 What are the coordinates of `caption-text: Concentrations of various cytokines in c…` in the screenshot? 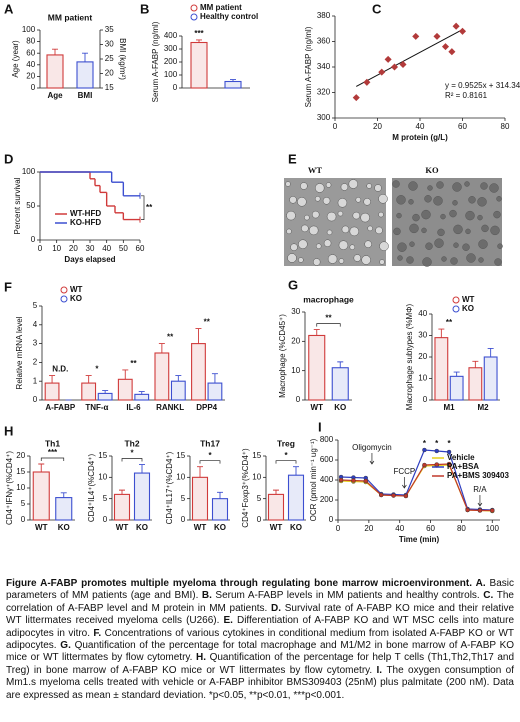 It's located at (260, 639).